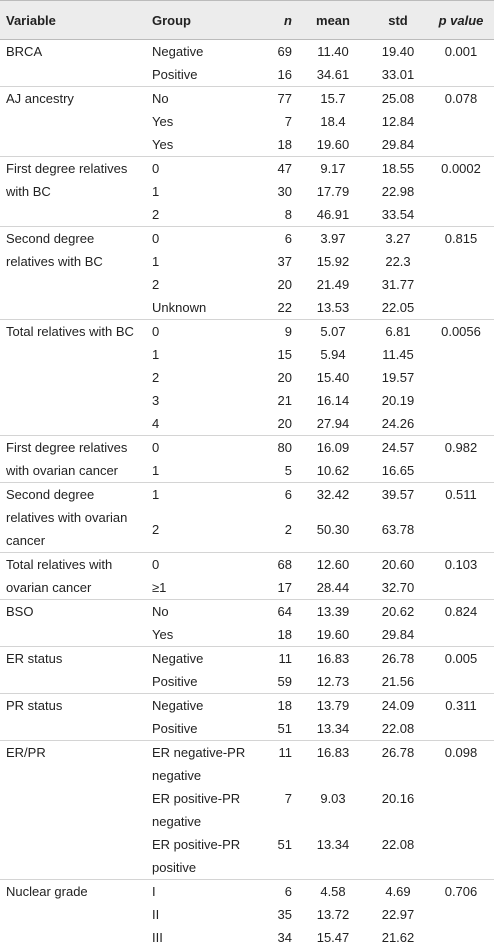  What do you see at coordinates (461, 121) in the screenshot?
I see `p-value-cell: 0.078` at bounding box center [461, 121].